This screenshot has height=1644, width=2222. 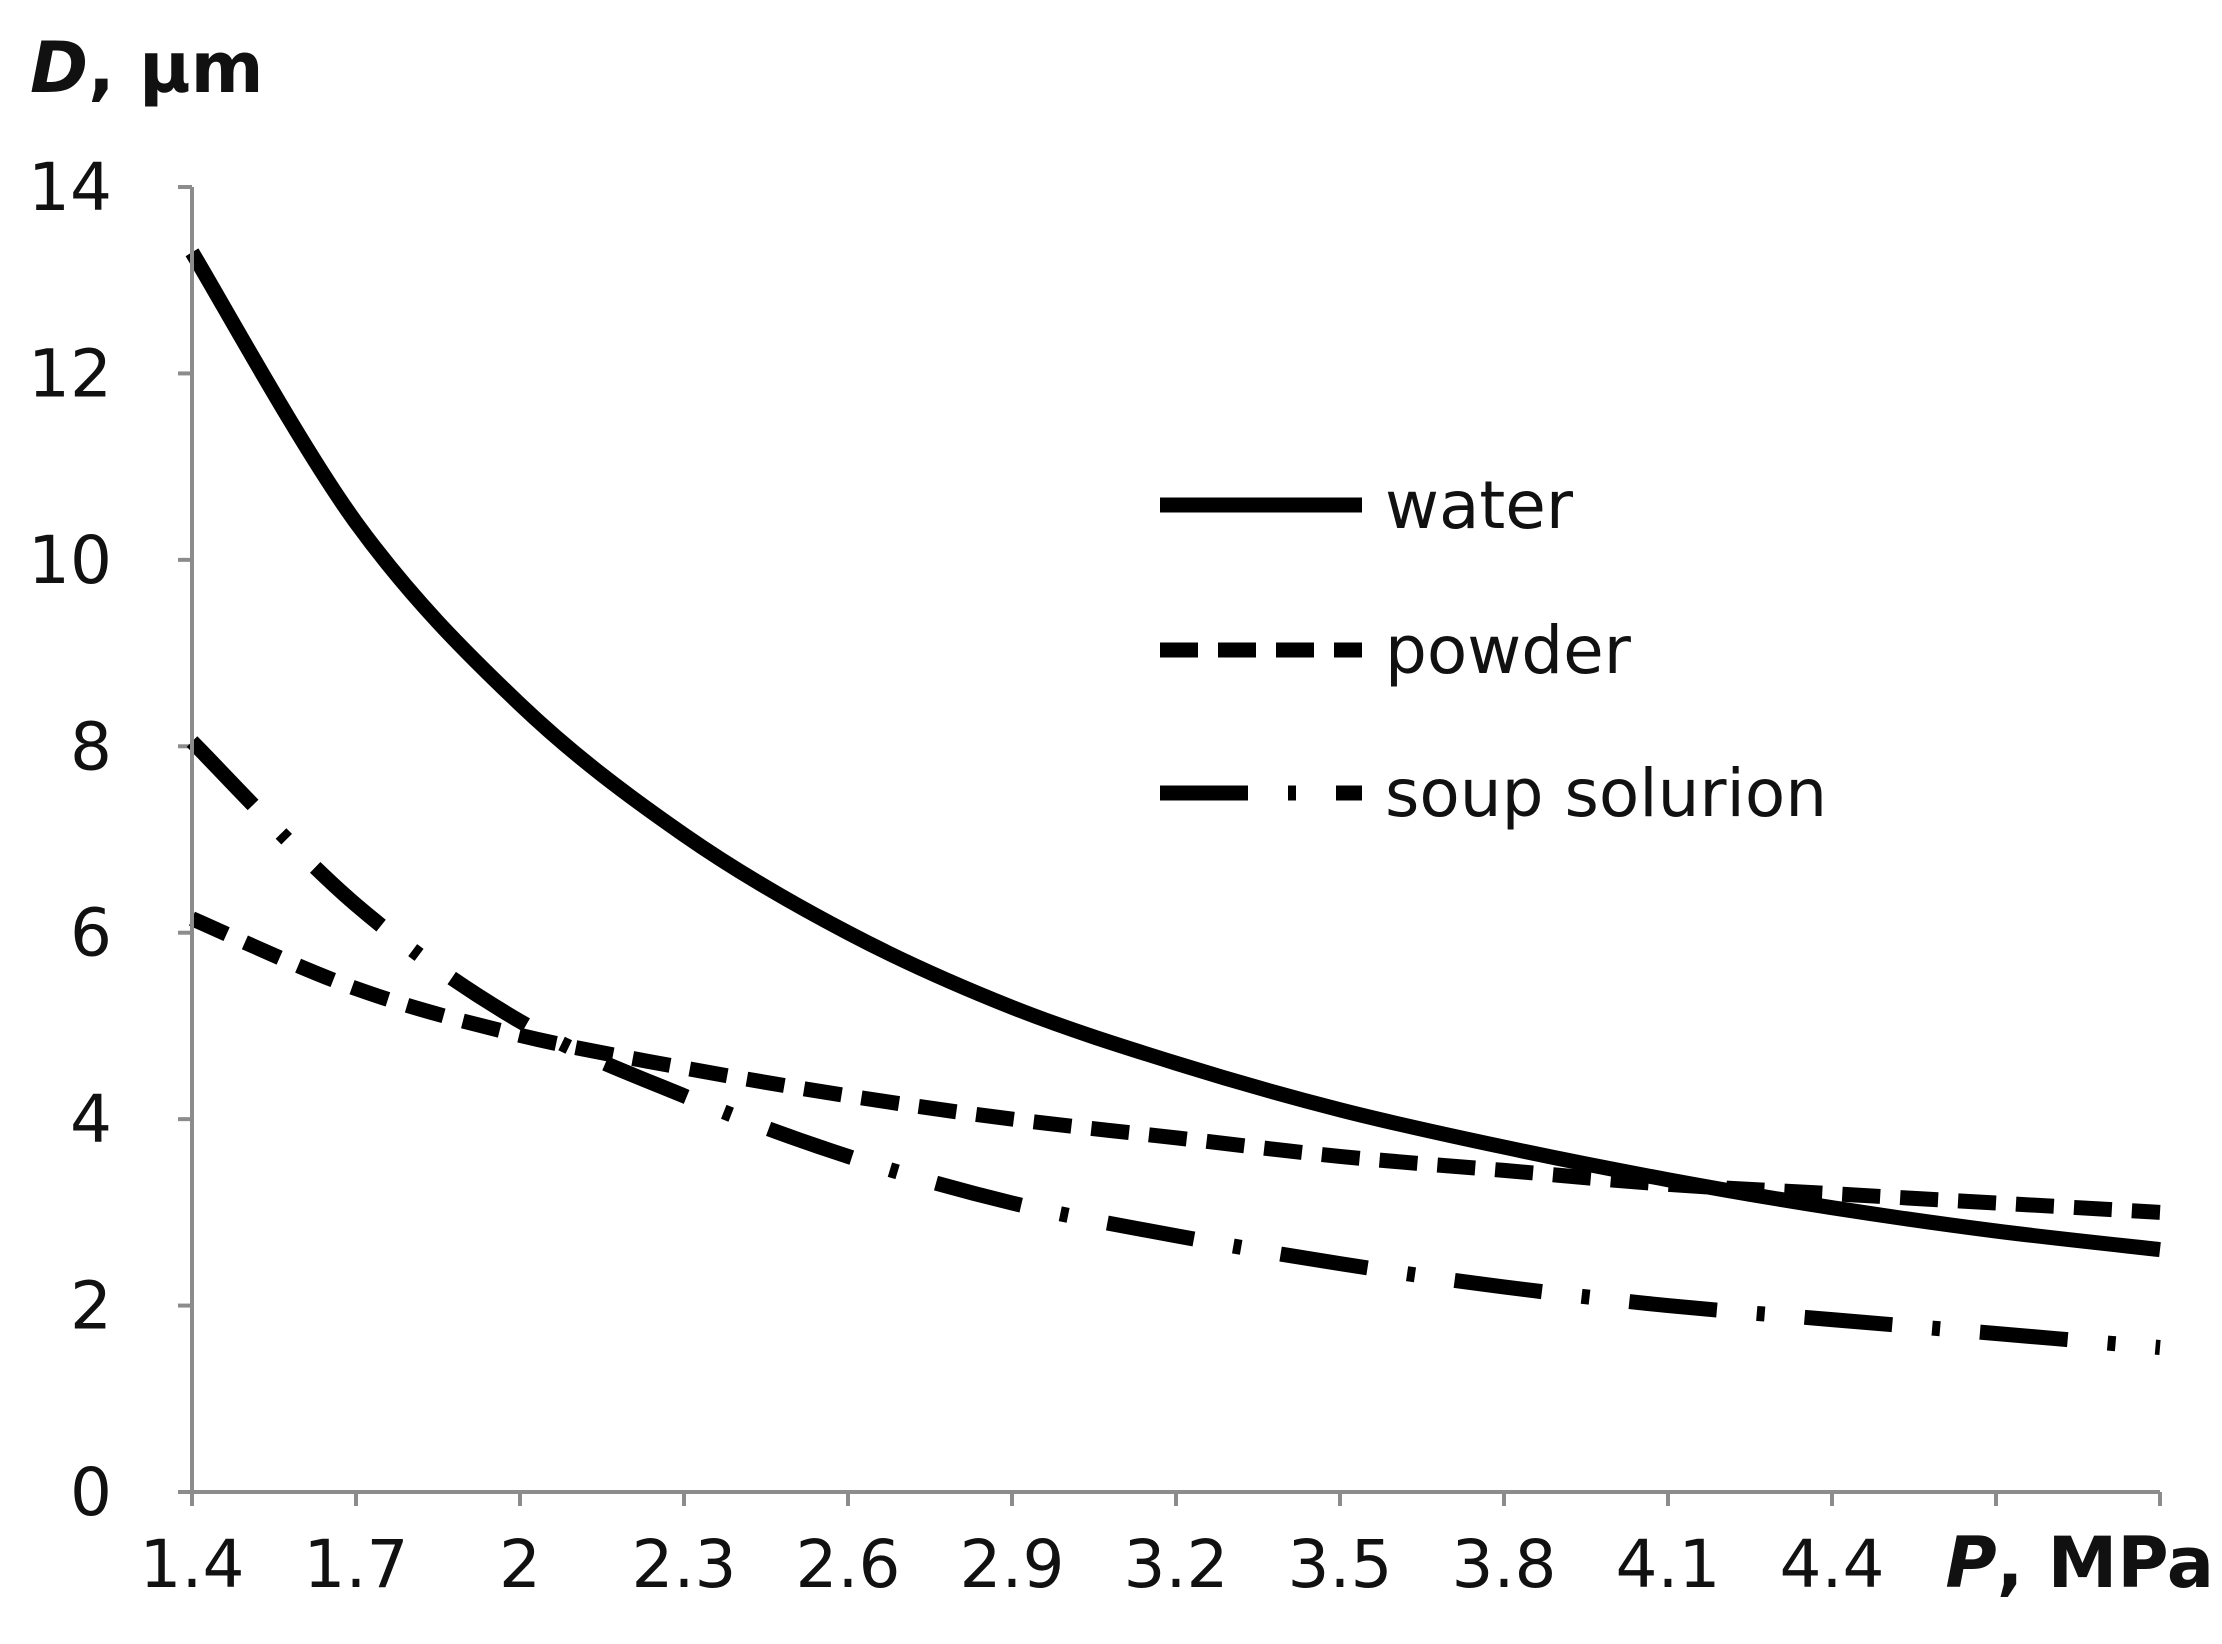 What do you see at coordinates (1479, 505) in the screenshot?
I see `legend-label: water` at bounding box center [1479, 505].